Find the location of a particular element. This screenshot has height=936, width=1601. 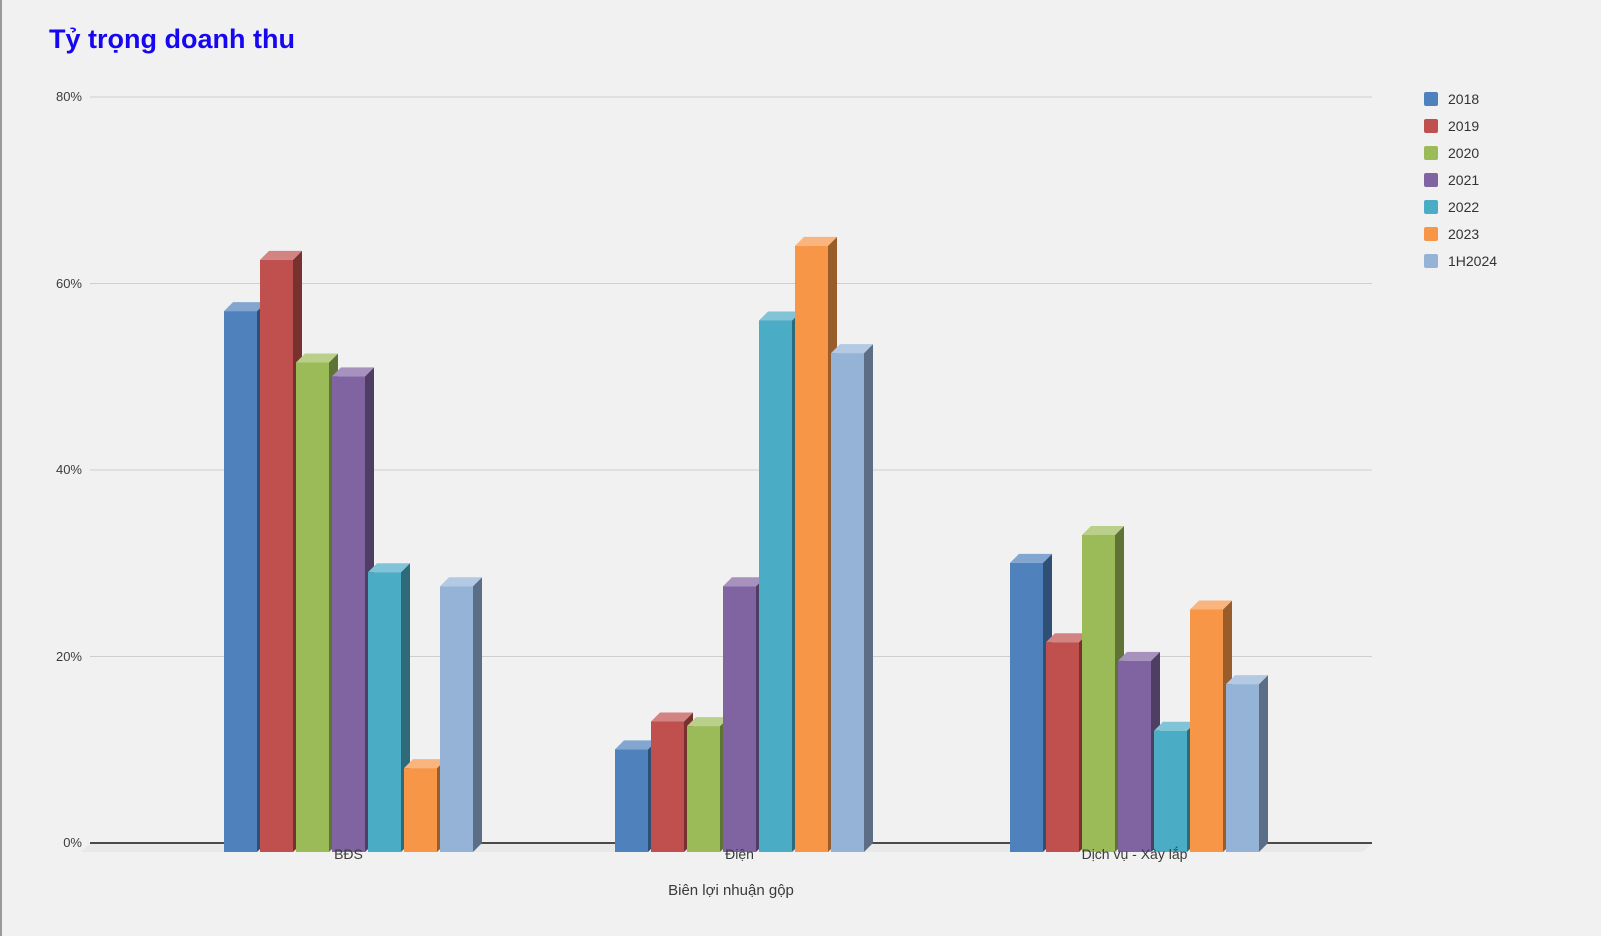

bar-2022-BĐS is located at coordinates (389, 707).